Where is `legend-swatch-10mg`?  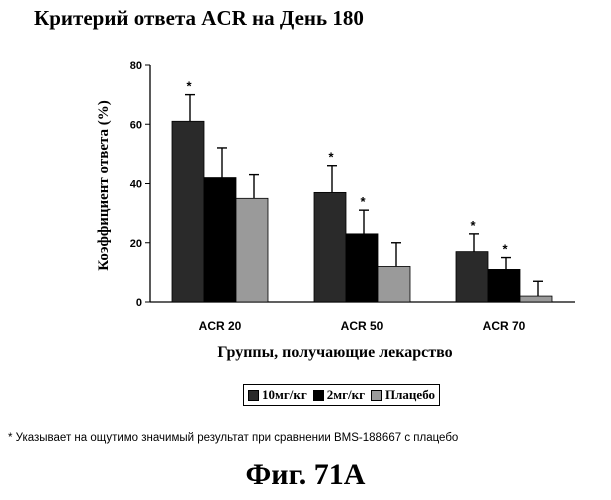
legend-swatch-10mg is located at coordinates (253, 395).